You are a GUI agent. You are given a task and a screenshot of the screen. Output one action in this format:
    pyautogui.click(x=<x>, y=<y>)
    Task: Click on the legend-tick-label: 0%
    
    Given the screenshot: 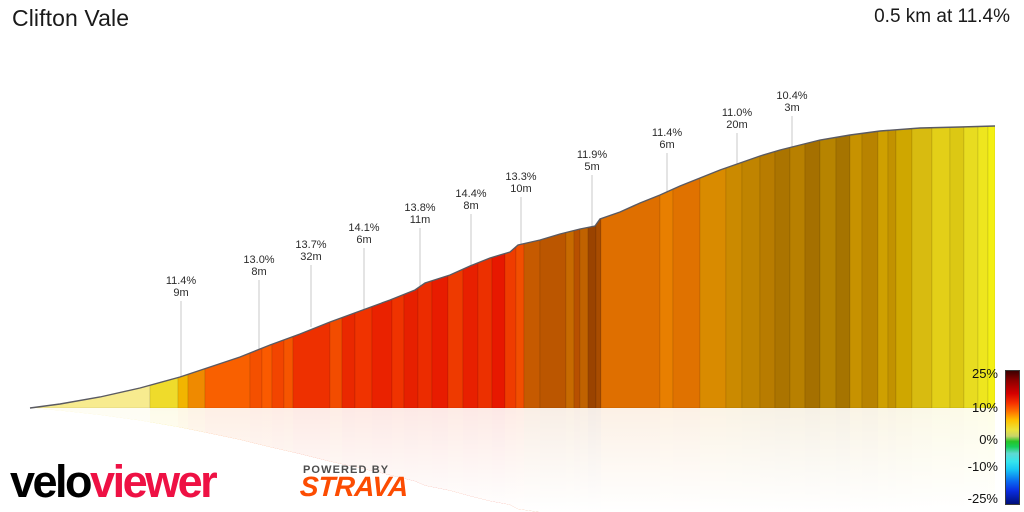 What is the action you would take?
    pyautogui.click(x=988, y=439)
    